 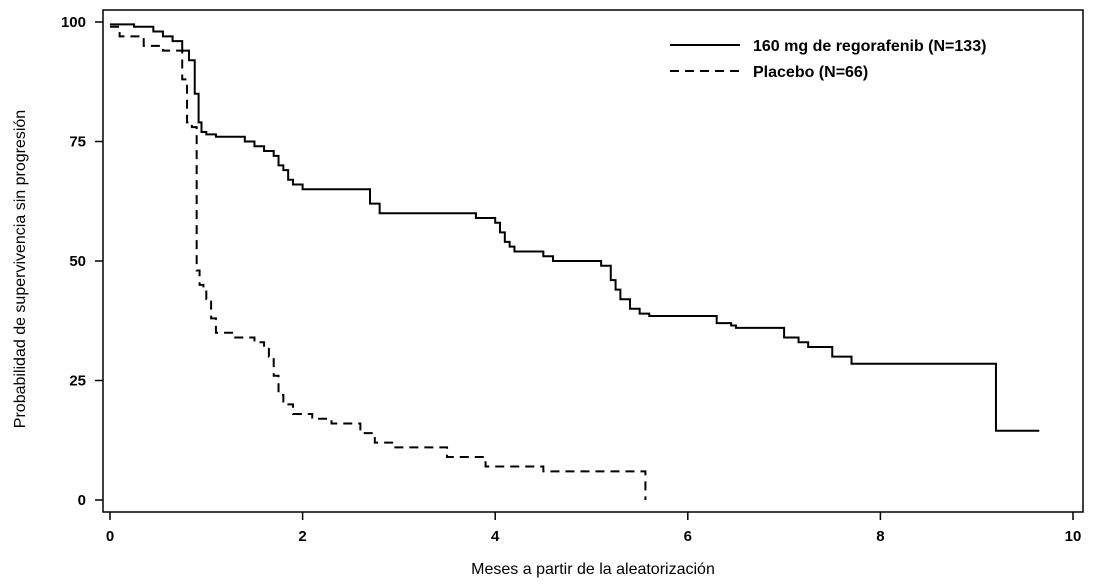 What do you see at coordinates (688, 536) in the screenshot?
I see `x-tick-label: 6` at bounding box center [688, 536].